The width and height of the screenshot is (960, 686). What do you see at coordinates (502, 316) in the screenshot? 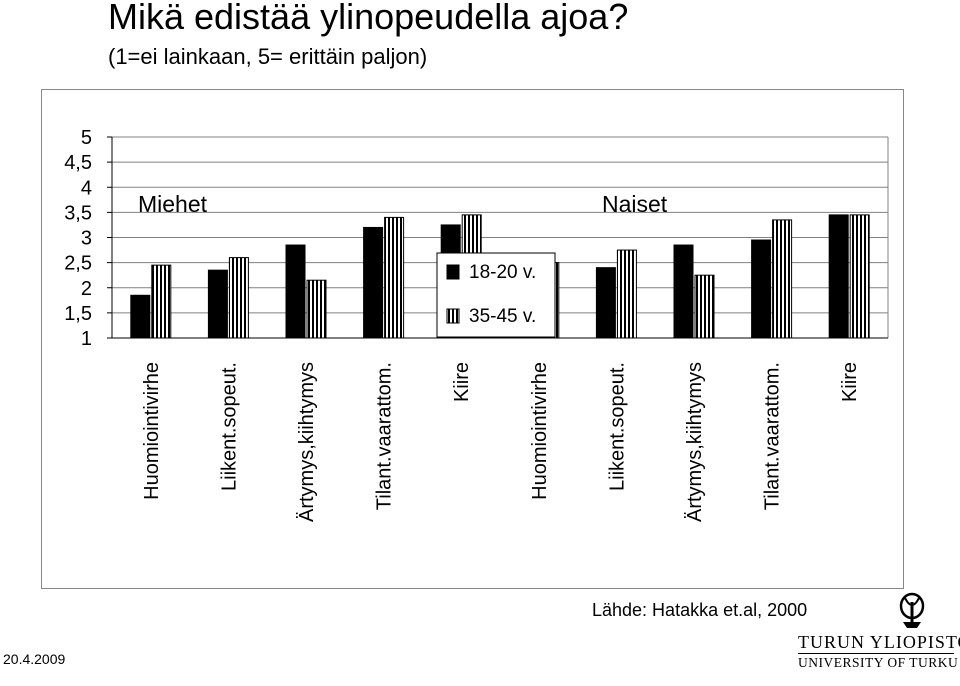
I see `legend-label: 35-45 v.` at bounding box center [502, 316].